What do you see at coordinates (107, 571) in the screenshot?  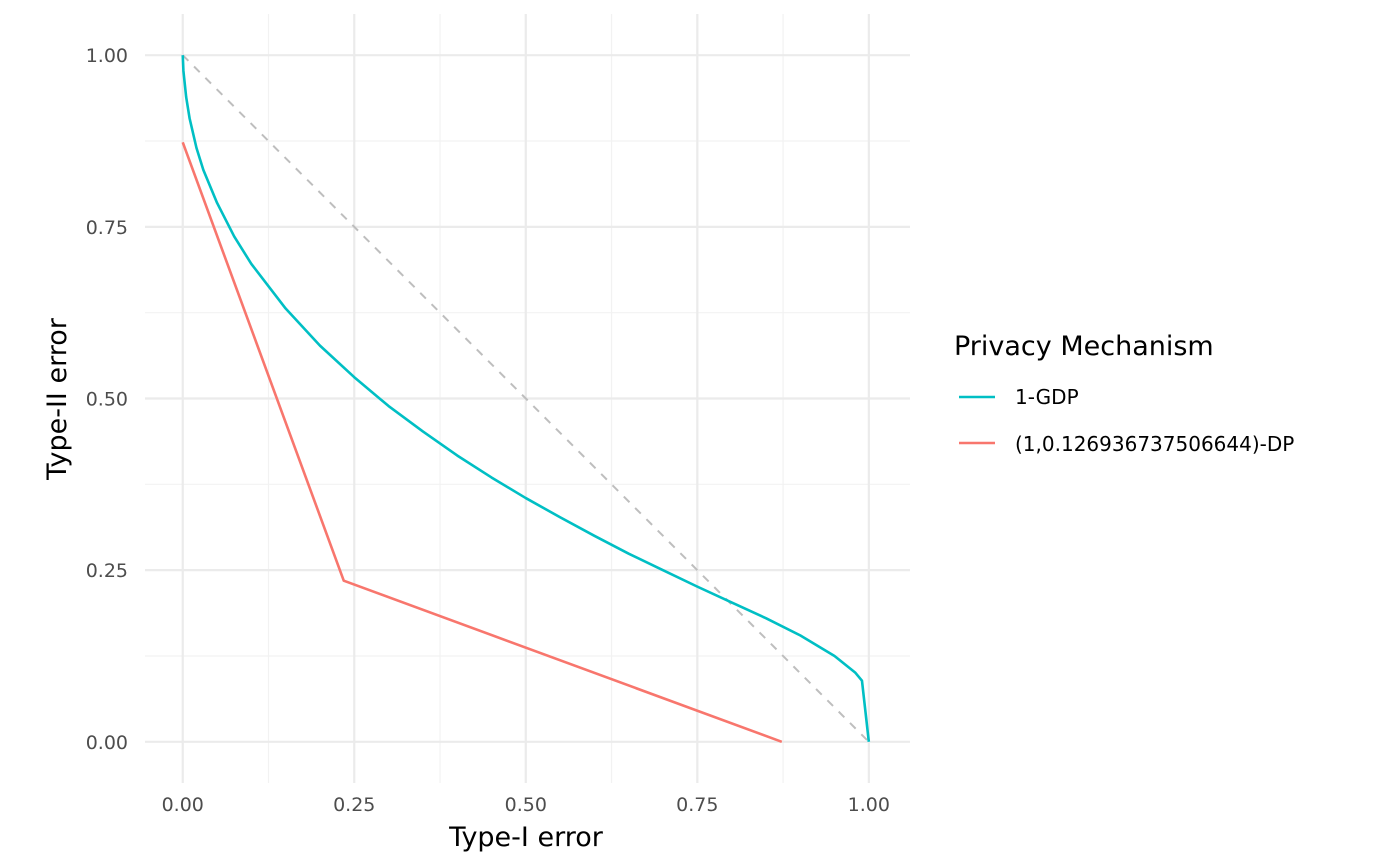 I see `y-tick-label: 0.25` at bounding box center [107, 571].